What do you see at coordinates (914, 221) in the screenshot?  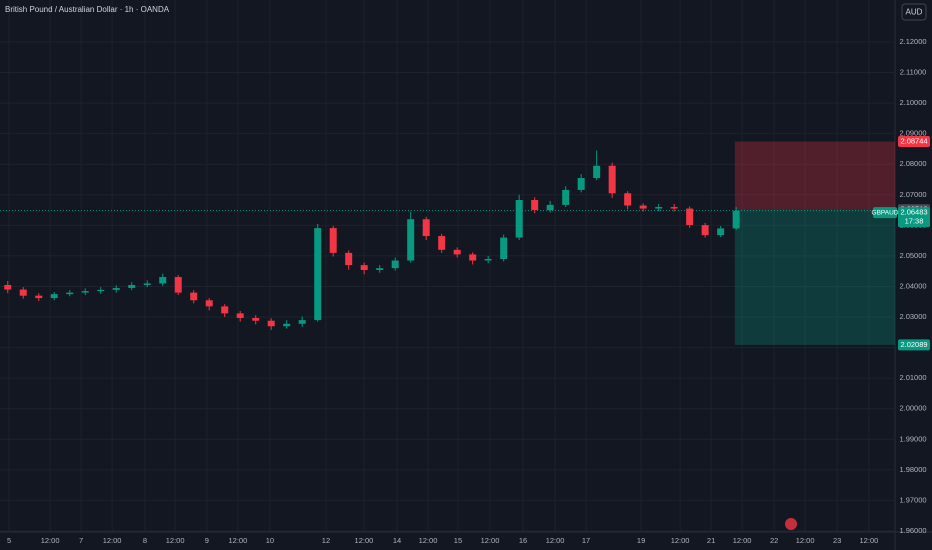 I see `countdown-label: 17:38` at bounding box center [914, 221].